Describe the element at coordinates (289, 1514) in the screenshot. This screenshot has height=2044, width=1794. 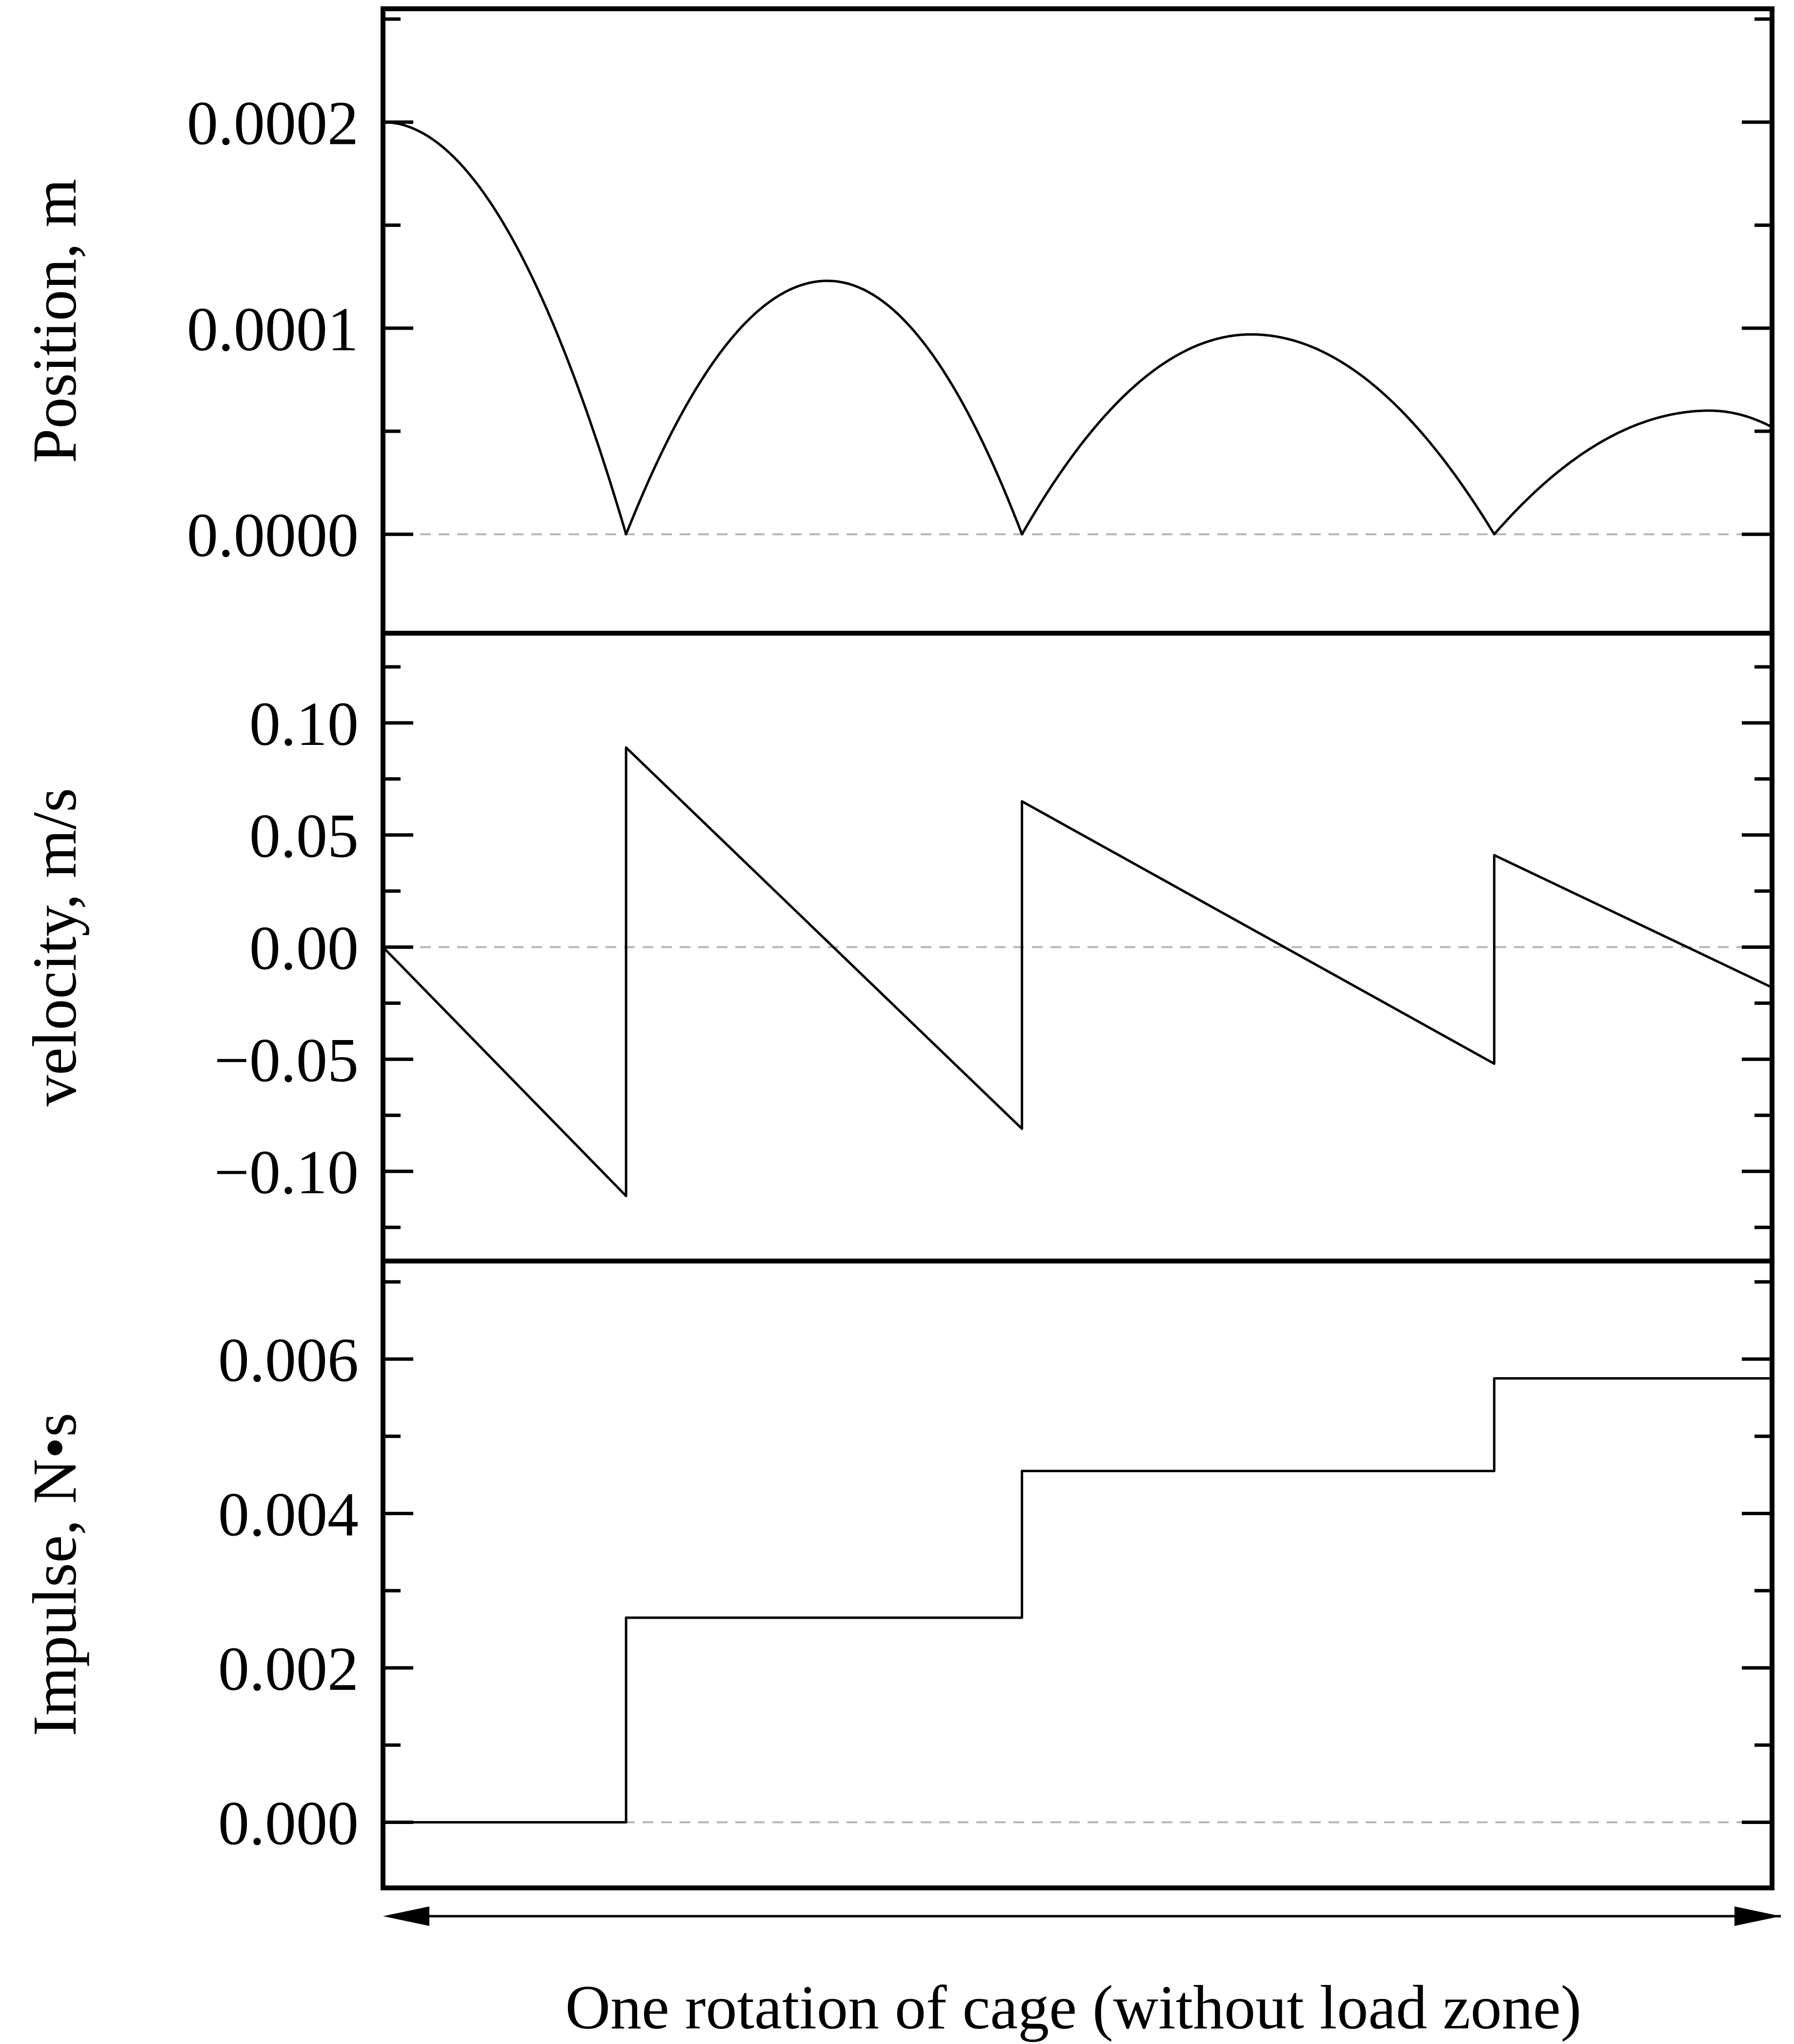
I see `impulse-y-tick-label: 0.004` at that location.